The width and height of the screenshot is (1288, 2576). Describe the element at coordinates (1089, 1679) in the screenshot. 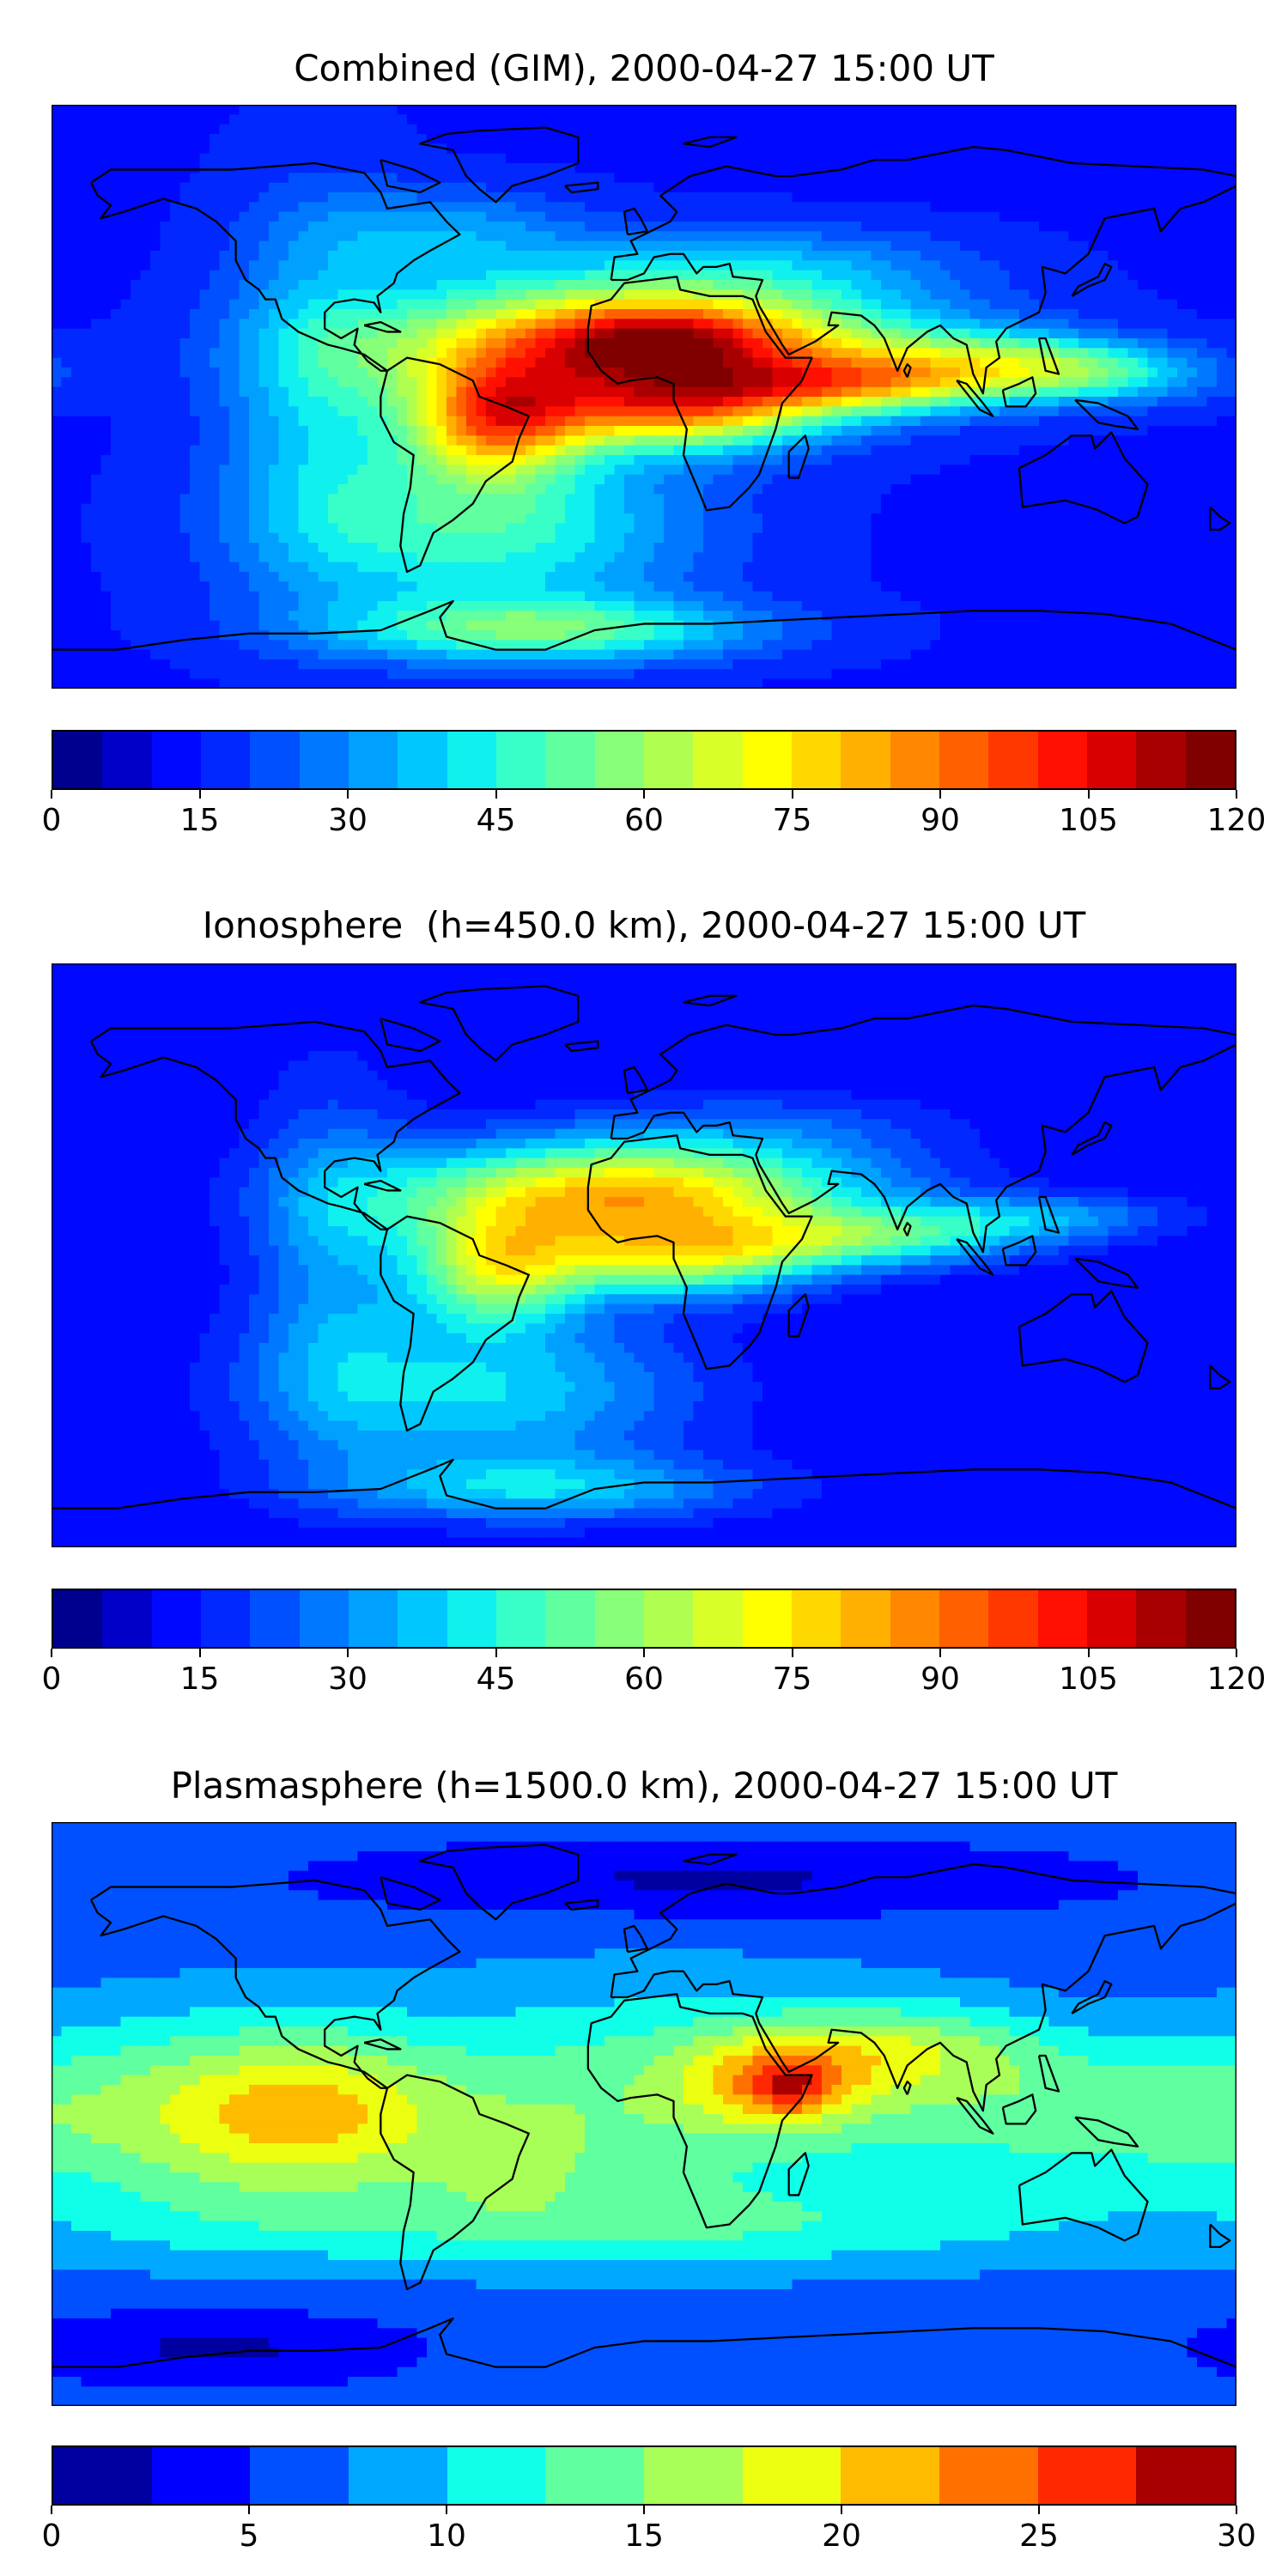

I see `colorbar-tick-label: 105` at that location.